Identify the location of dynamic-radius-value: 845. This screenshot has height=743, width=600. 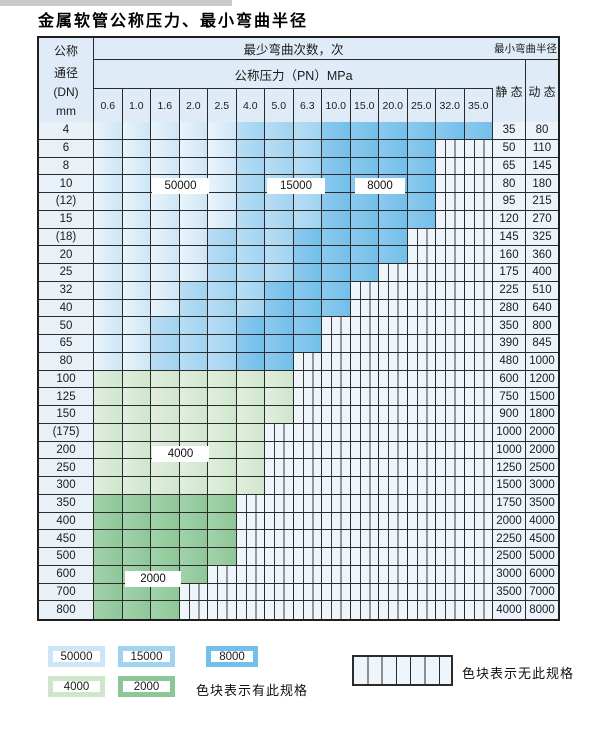
(542, 344).